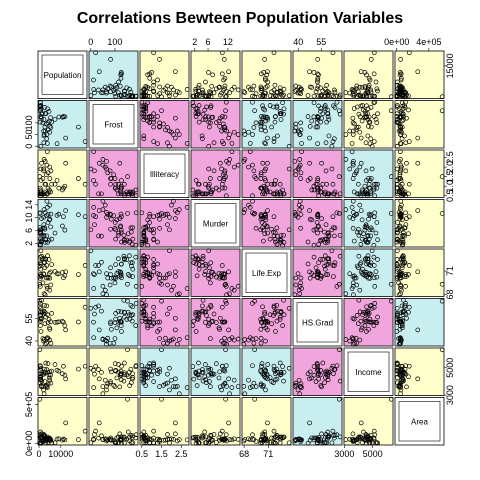 Image resolution: width=480 pixels, height=480 pixels. Describe the element at coordinates (114, 42) in the screenshot. I see `tick-label: 100` at that location.